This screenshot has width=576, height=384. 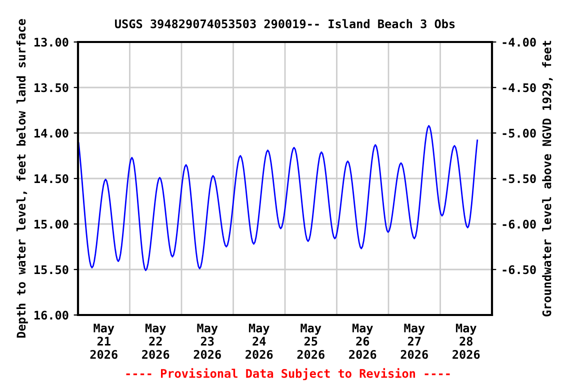 I want to click on y-tick-label: 15.50, so click(x=51, y=269).